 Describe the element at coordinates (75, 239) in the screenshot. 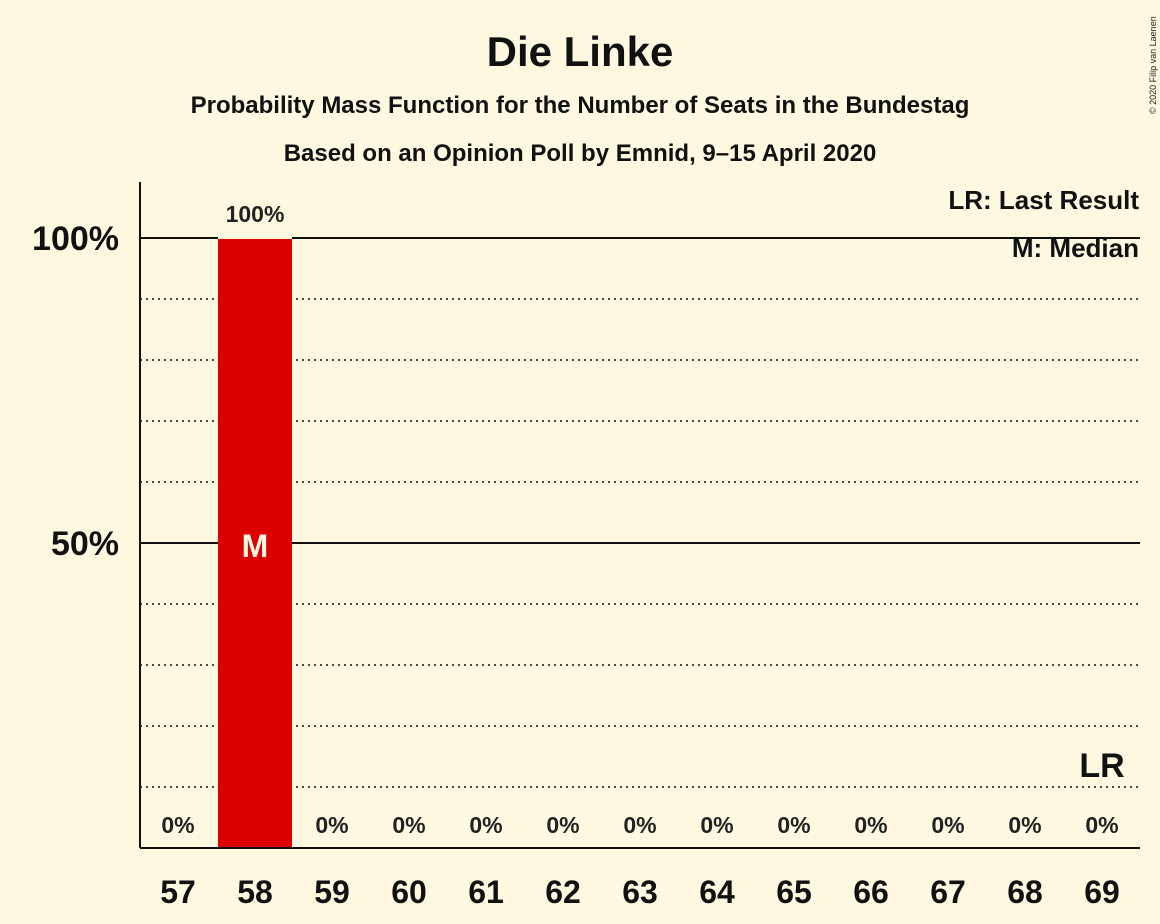

I see `y-tick-label: 100%` at that location.